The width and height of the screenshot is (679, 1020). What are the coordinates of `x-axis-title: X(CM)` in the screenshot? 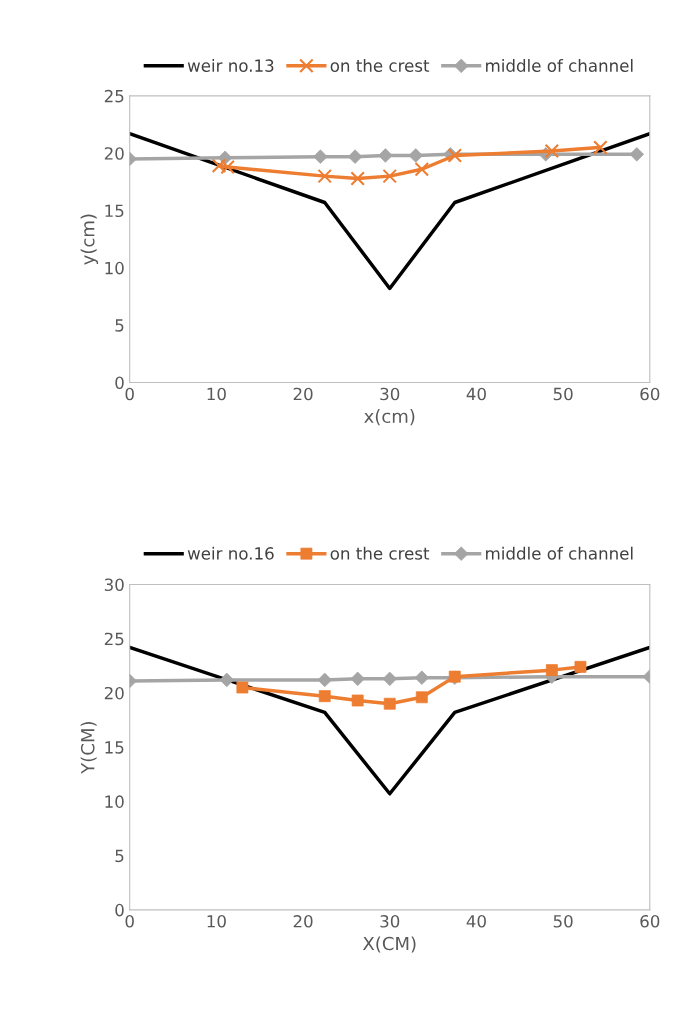 It's located at (389, 944).